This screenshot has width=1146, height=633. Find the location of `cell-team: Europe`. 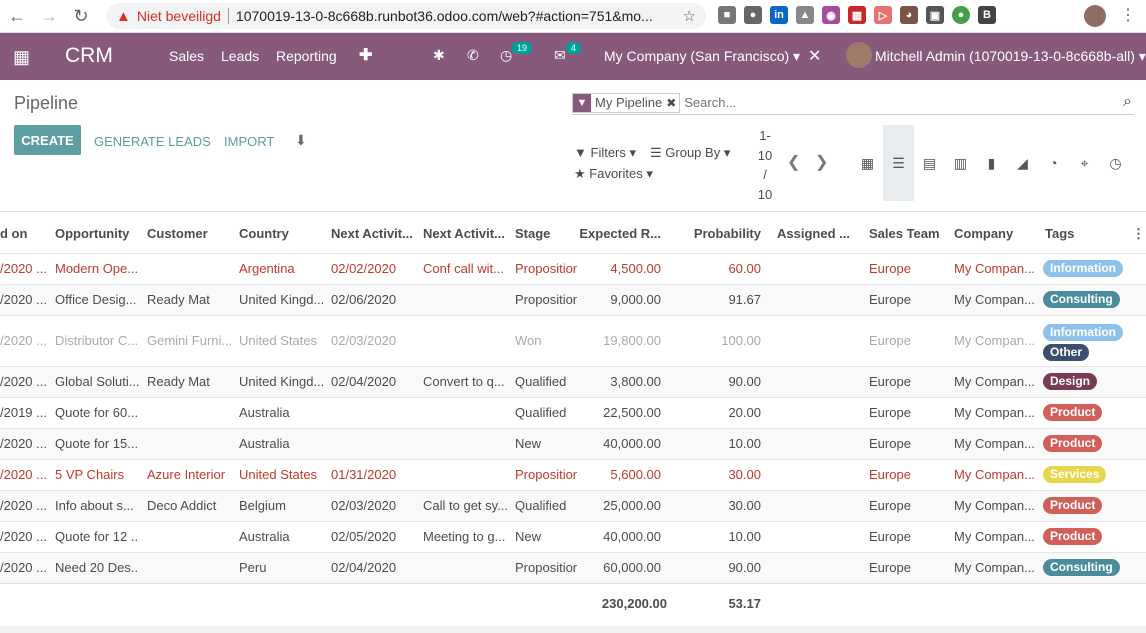

cell-team: Europe is located at coordinates (903, 443).